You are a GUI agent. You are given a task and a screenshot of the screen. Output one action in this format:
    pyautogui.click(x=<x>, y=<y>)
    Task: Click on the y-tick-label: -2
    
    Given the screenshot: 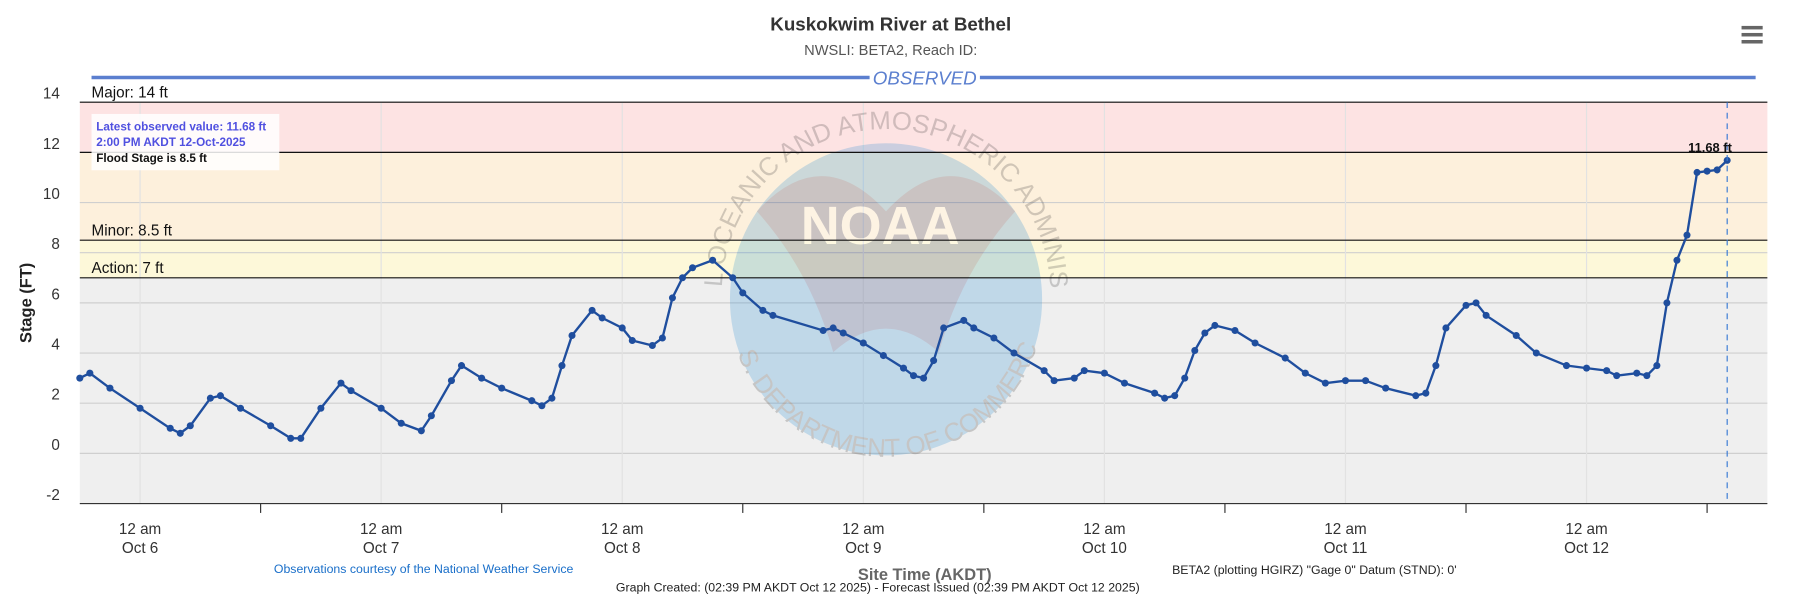 What is the action you would take?
    pyautogui.click(x=53, y=495)
    